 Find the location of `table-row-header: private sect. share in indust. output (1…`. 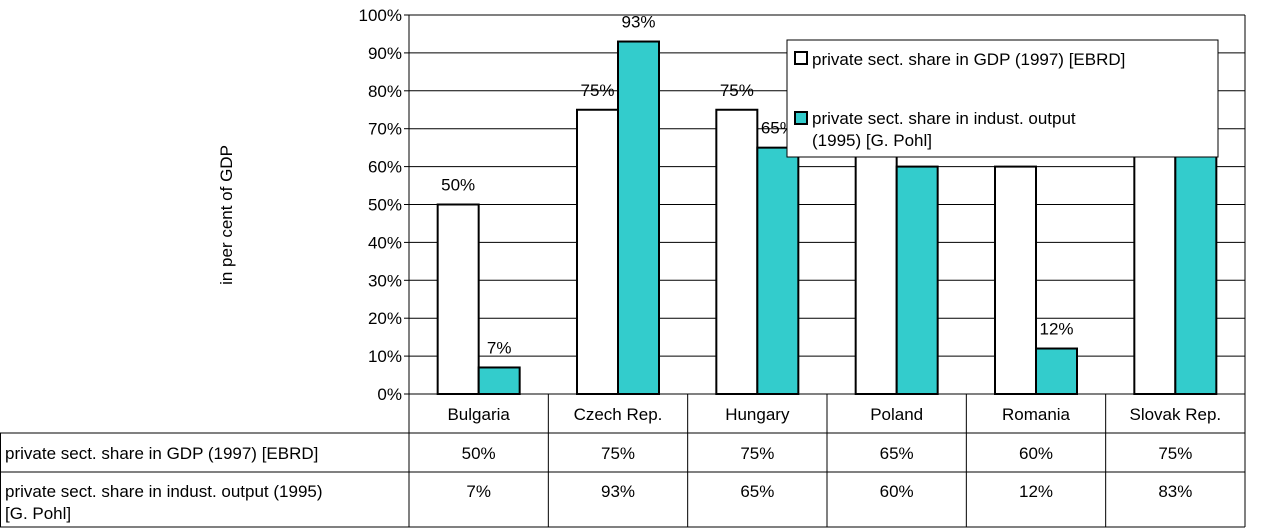

table-row-header: private sect. share in indust. output (1… is located at coordinates (164, 502).